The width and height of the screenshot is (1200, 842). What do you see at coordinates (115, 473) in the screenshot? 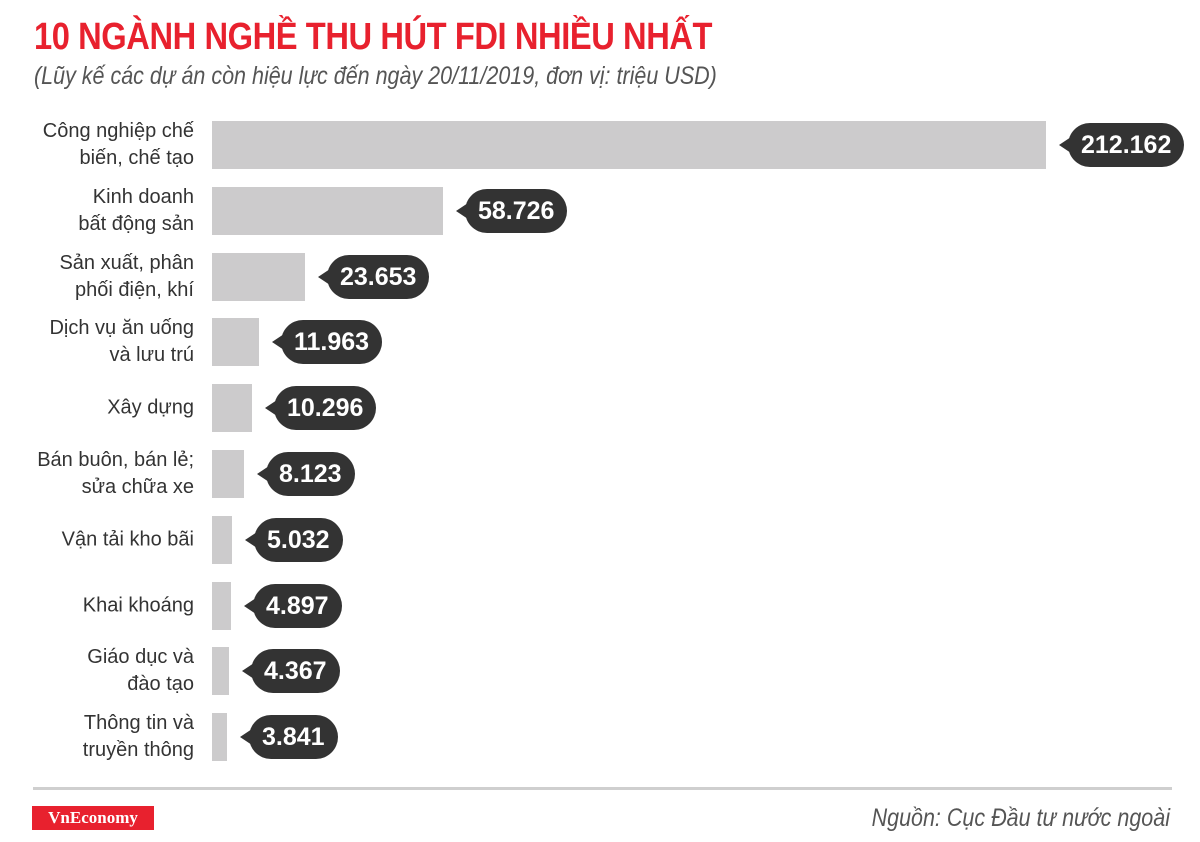
I see `category-label: Bán buôn, bán lẻ; sửa chữa xe` at bounding box center [115, 473].